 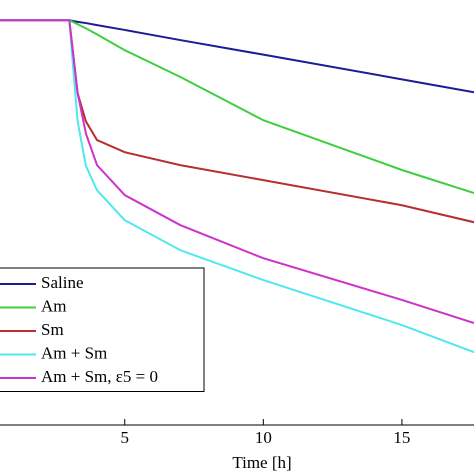 What do you see at coordinates (124, 437) in the screenshot?
I see `x-tick-label: 5` at bounding box center [124, 437].